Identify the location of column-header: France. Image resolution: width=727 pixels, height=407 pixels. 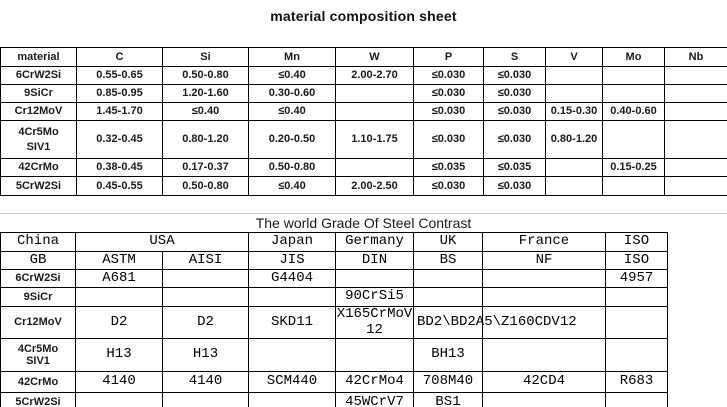
(544, 242).